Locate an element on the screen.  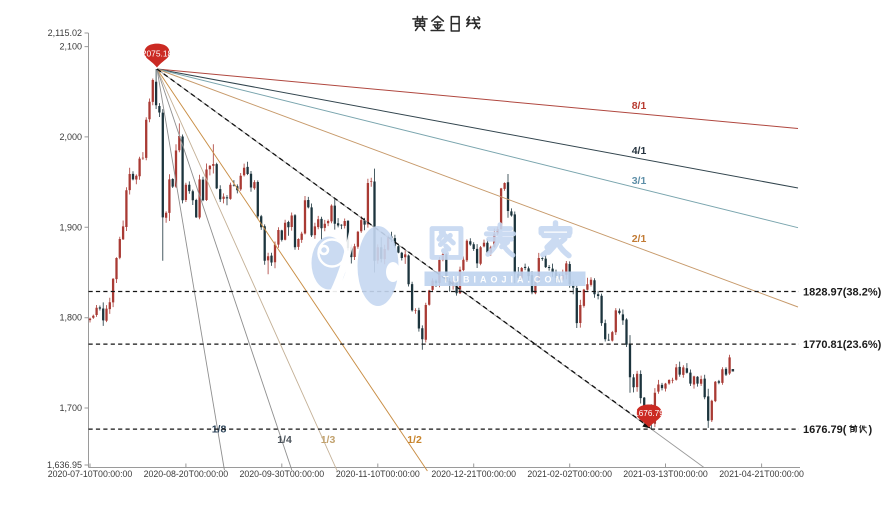
svg-text: 1770.81(23.6%) is located at coordinates (842, 345).